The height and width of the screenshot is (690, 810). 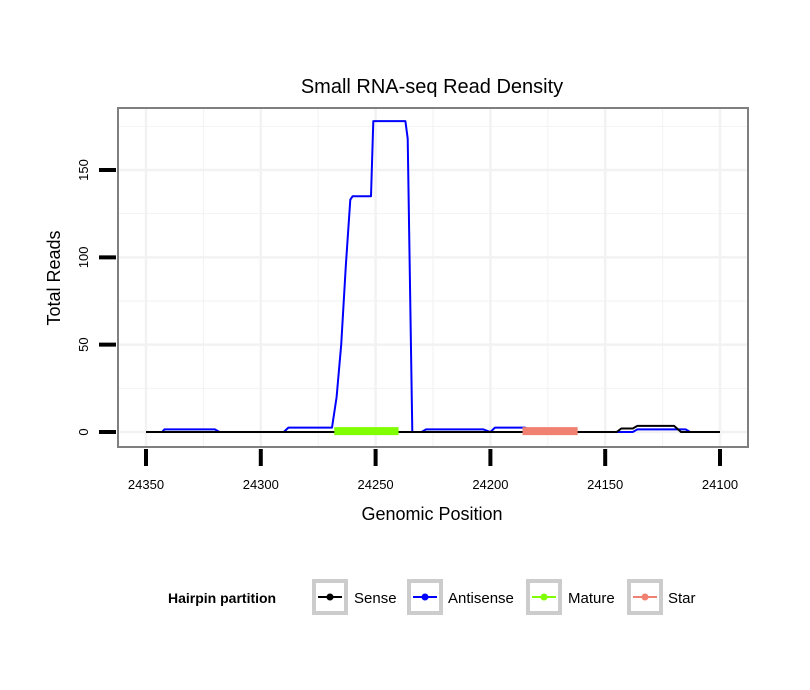 What do you see at coordinates (83, 431) in the screenshot?
I see `y-tick-label: 0` at bounding box center [83, 431].